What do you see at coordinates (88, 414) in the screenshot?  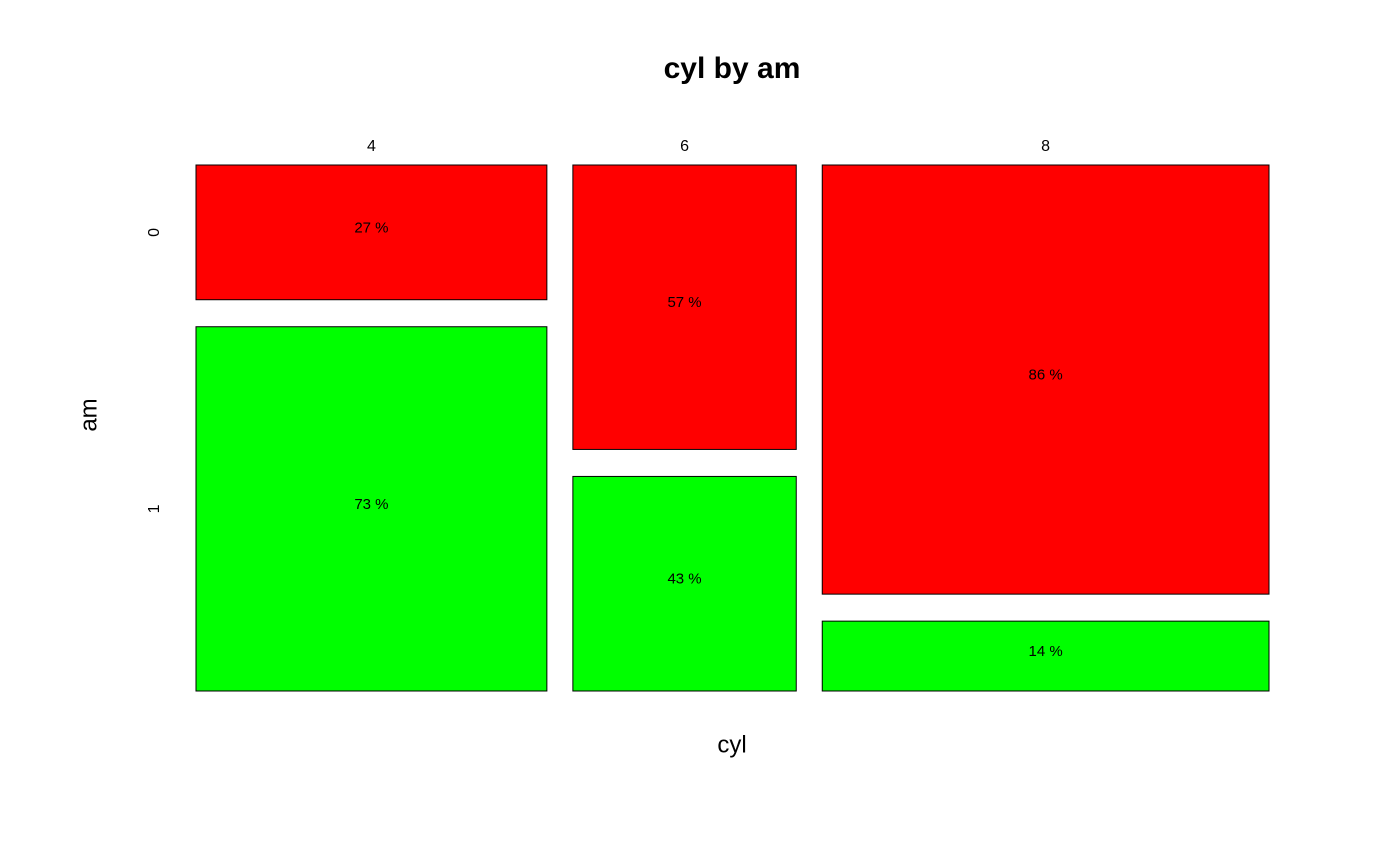 I see `y-axis-title: am` at bounding box center [88, 414].